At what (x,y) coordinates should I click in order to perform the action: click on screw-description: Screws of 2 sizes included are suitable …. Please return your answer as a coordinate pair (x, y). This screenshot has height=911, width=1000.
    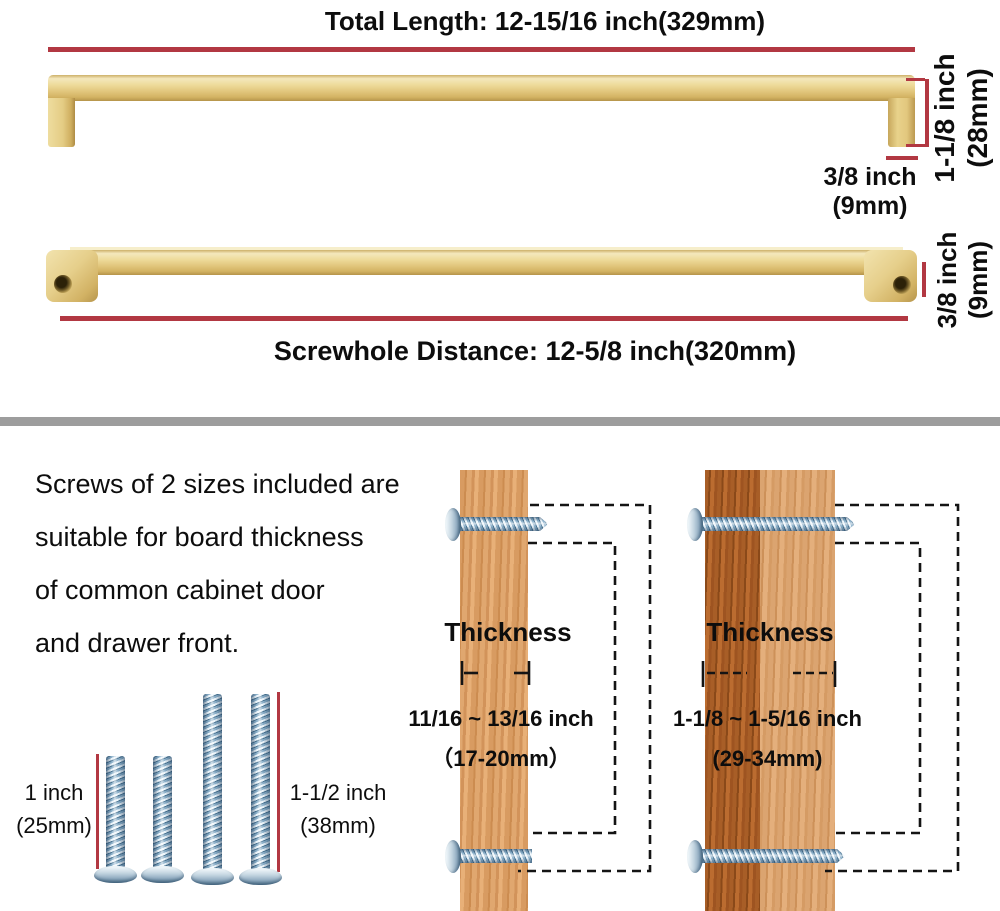
    Looking at the image, I should click on (255, 564).